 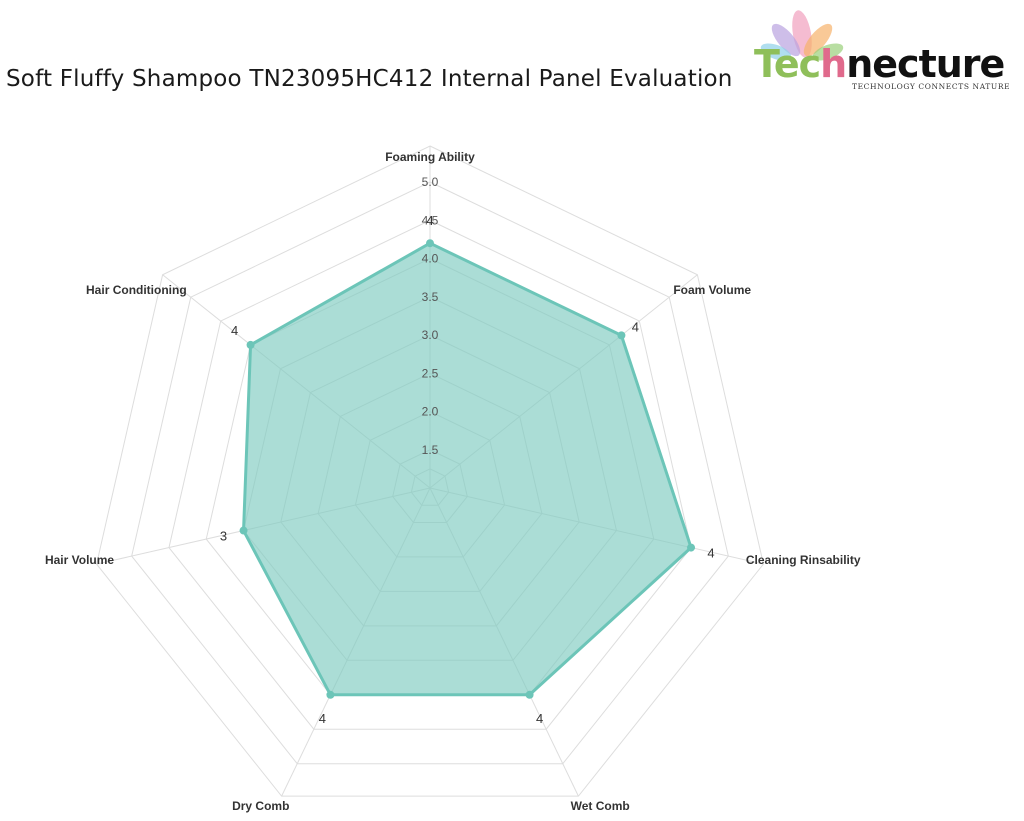 What do you see at coordinates (136, 290) in the screenshot?
I see `axis-label: Hair Conditioning` at bounding box center [136, 290].